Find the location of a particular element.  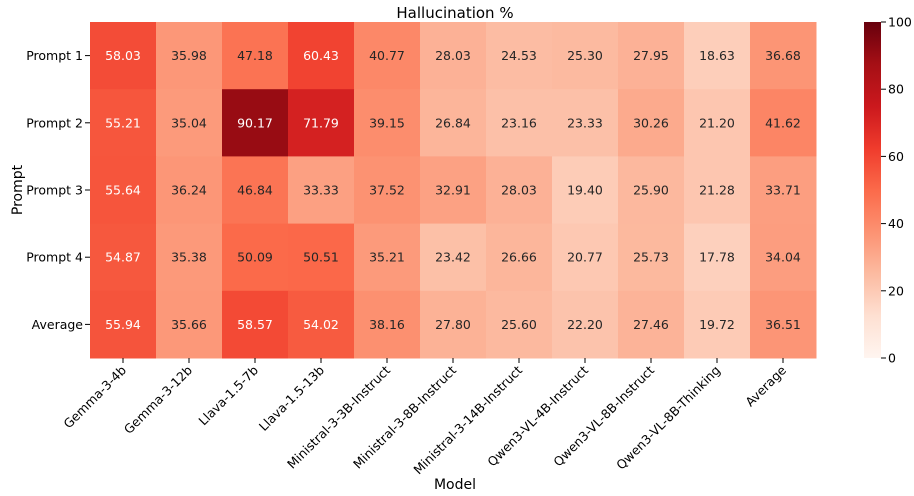

cell-value-label: 22.20 is located at coordinates (585, 324).